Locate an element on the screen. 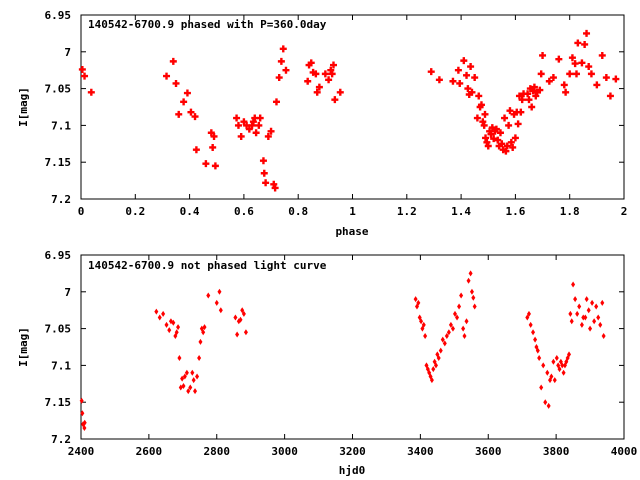  x-tick-label: 4000 is located at coordinates (624, 451).